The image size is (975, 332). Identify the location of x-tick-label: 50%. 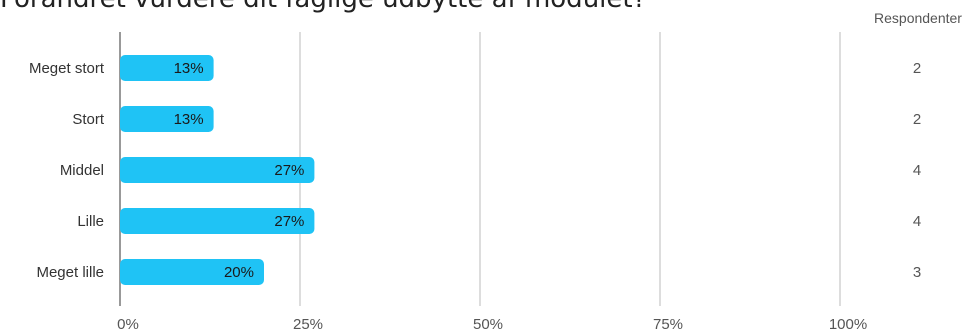
(488, 324).